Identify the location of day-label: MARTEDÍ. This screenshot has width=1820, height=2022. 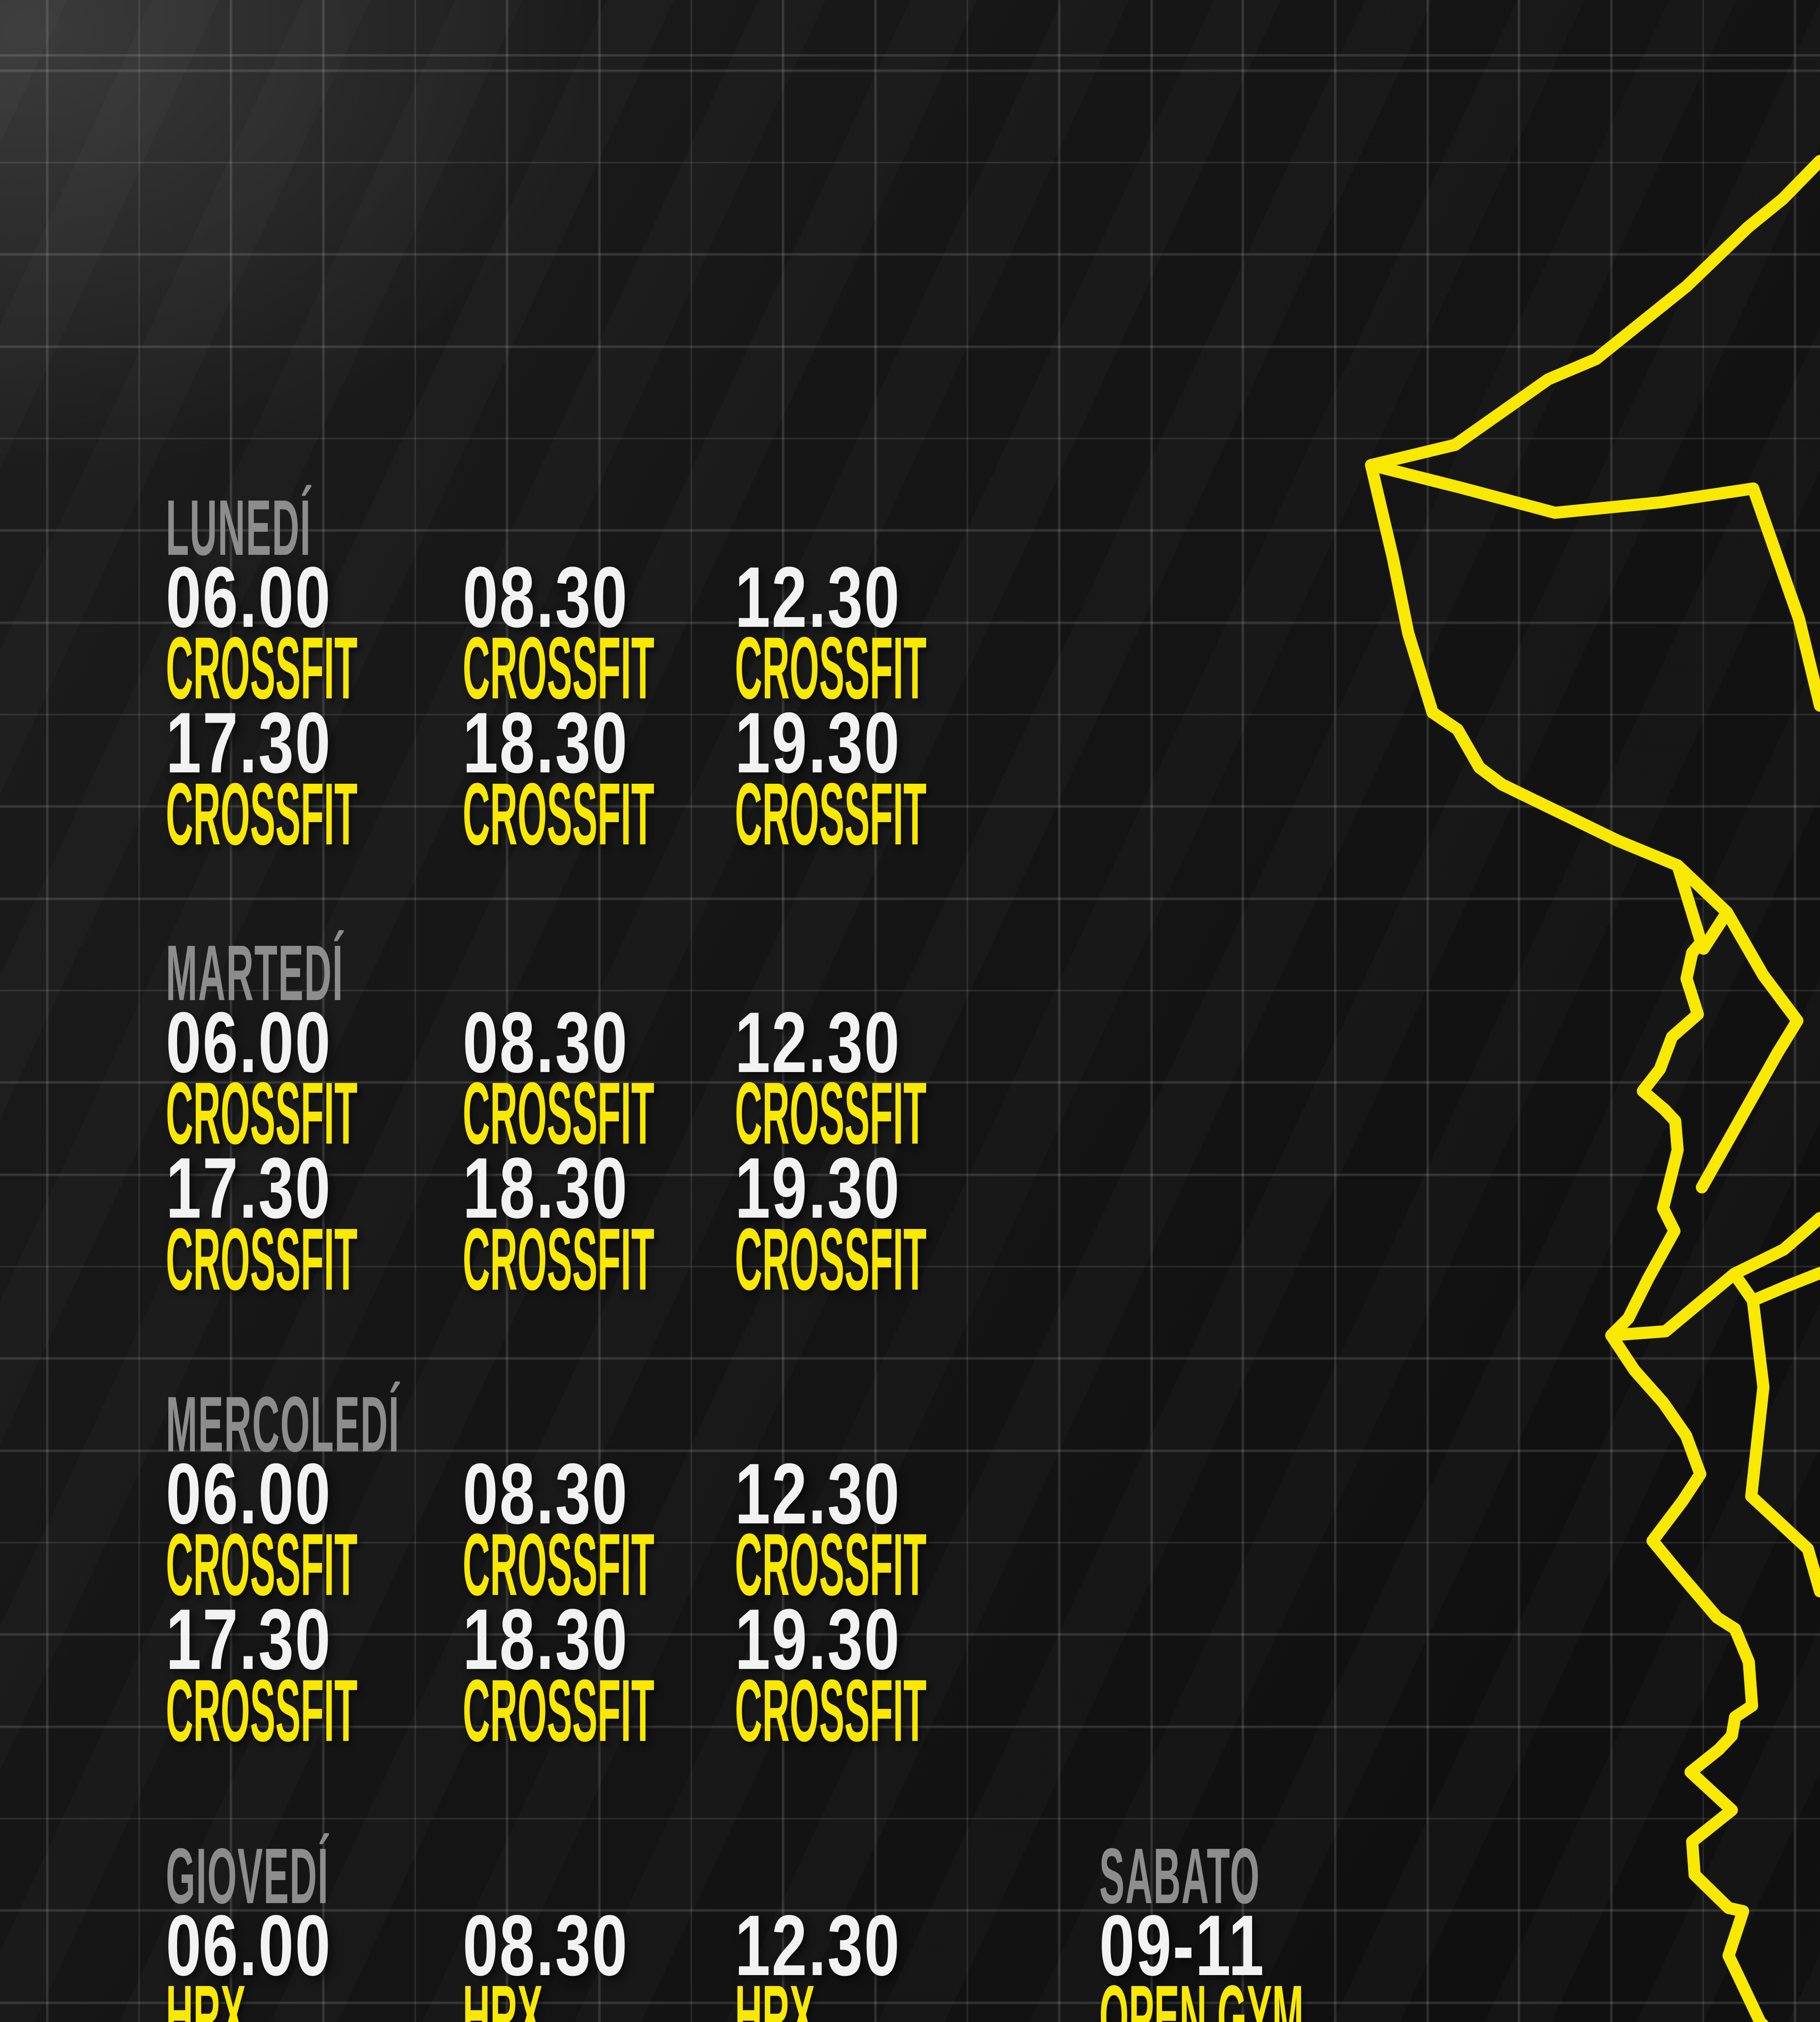
(255, 973).